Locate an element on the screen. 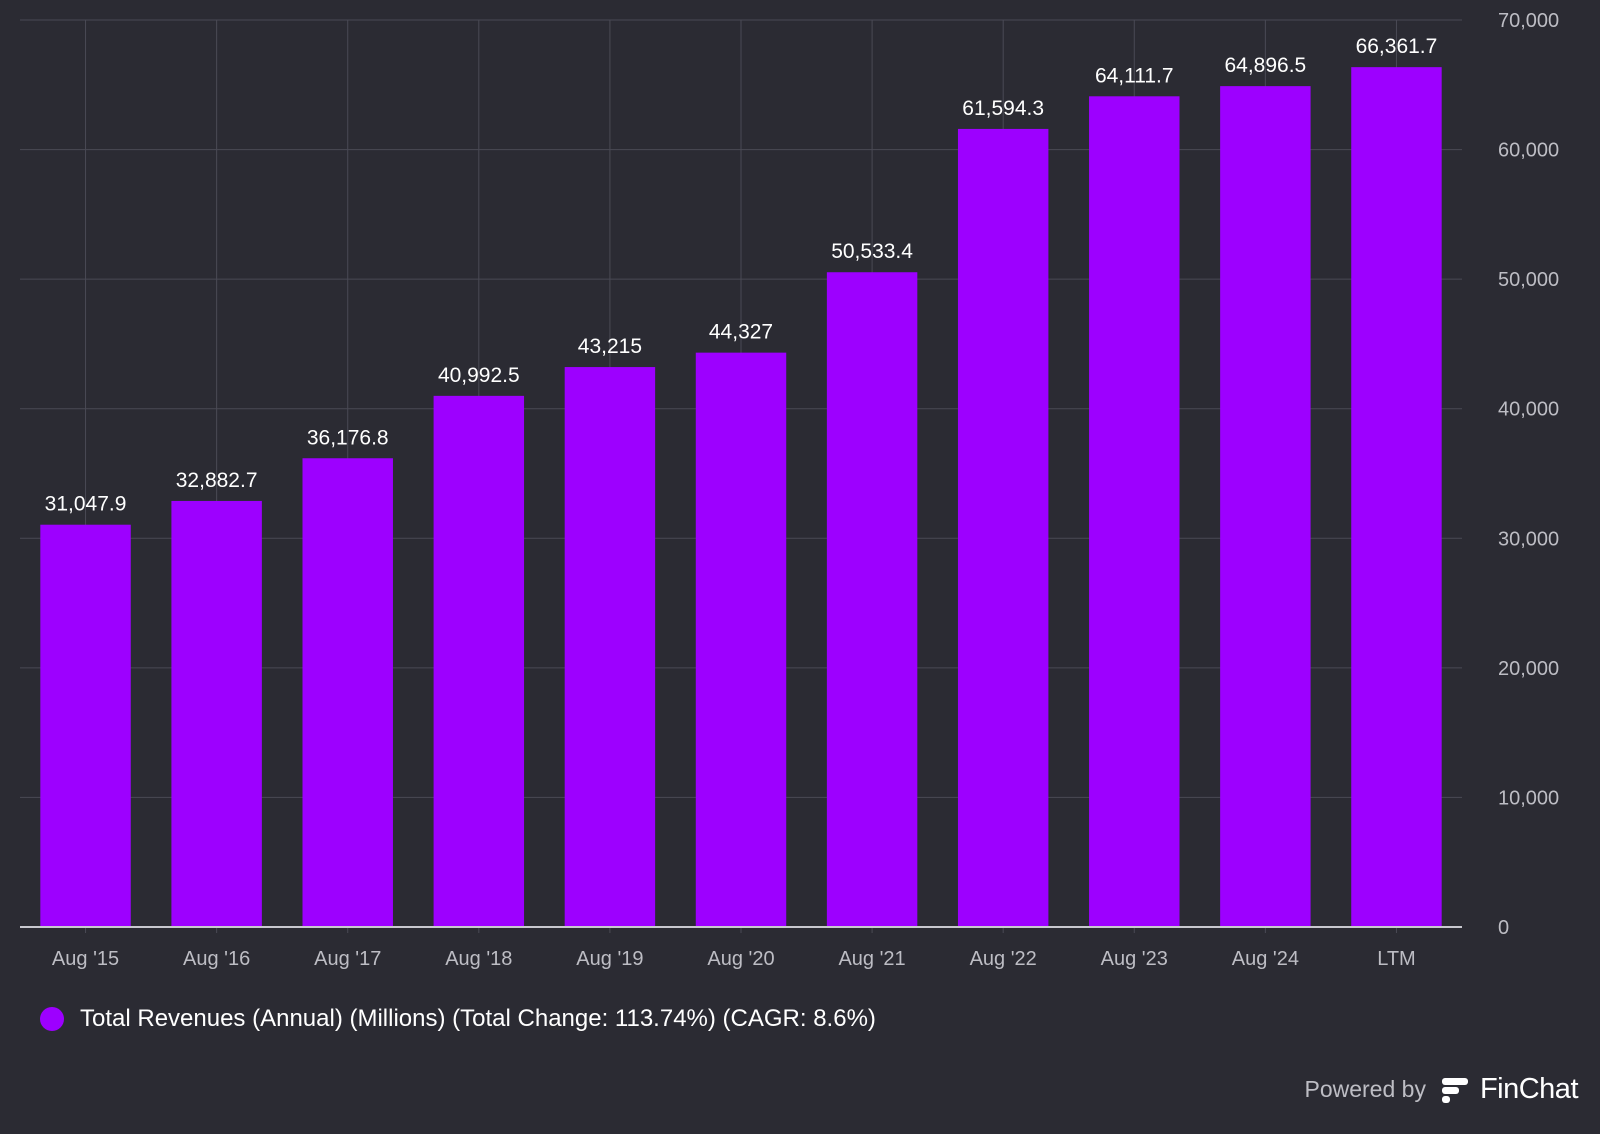 The image size is (1600, 1134). x-tick-label: Aug '24 is located at coordinates (1265, 959).